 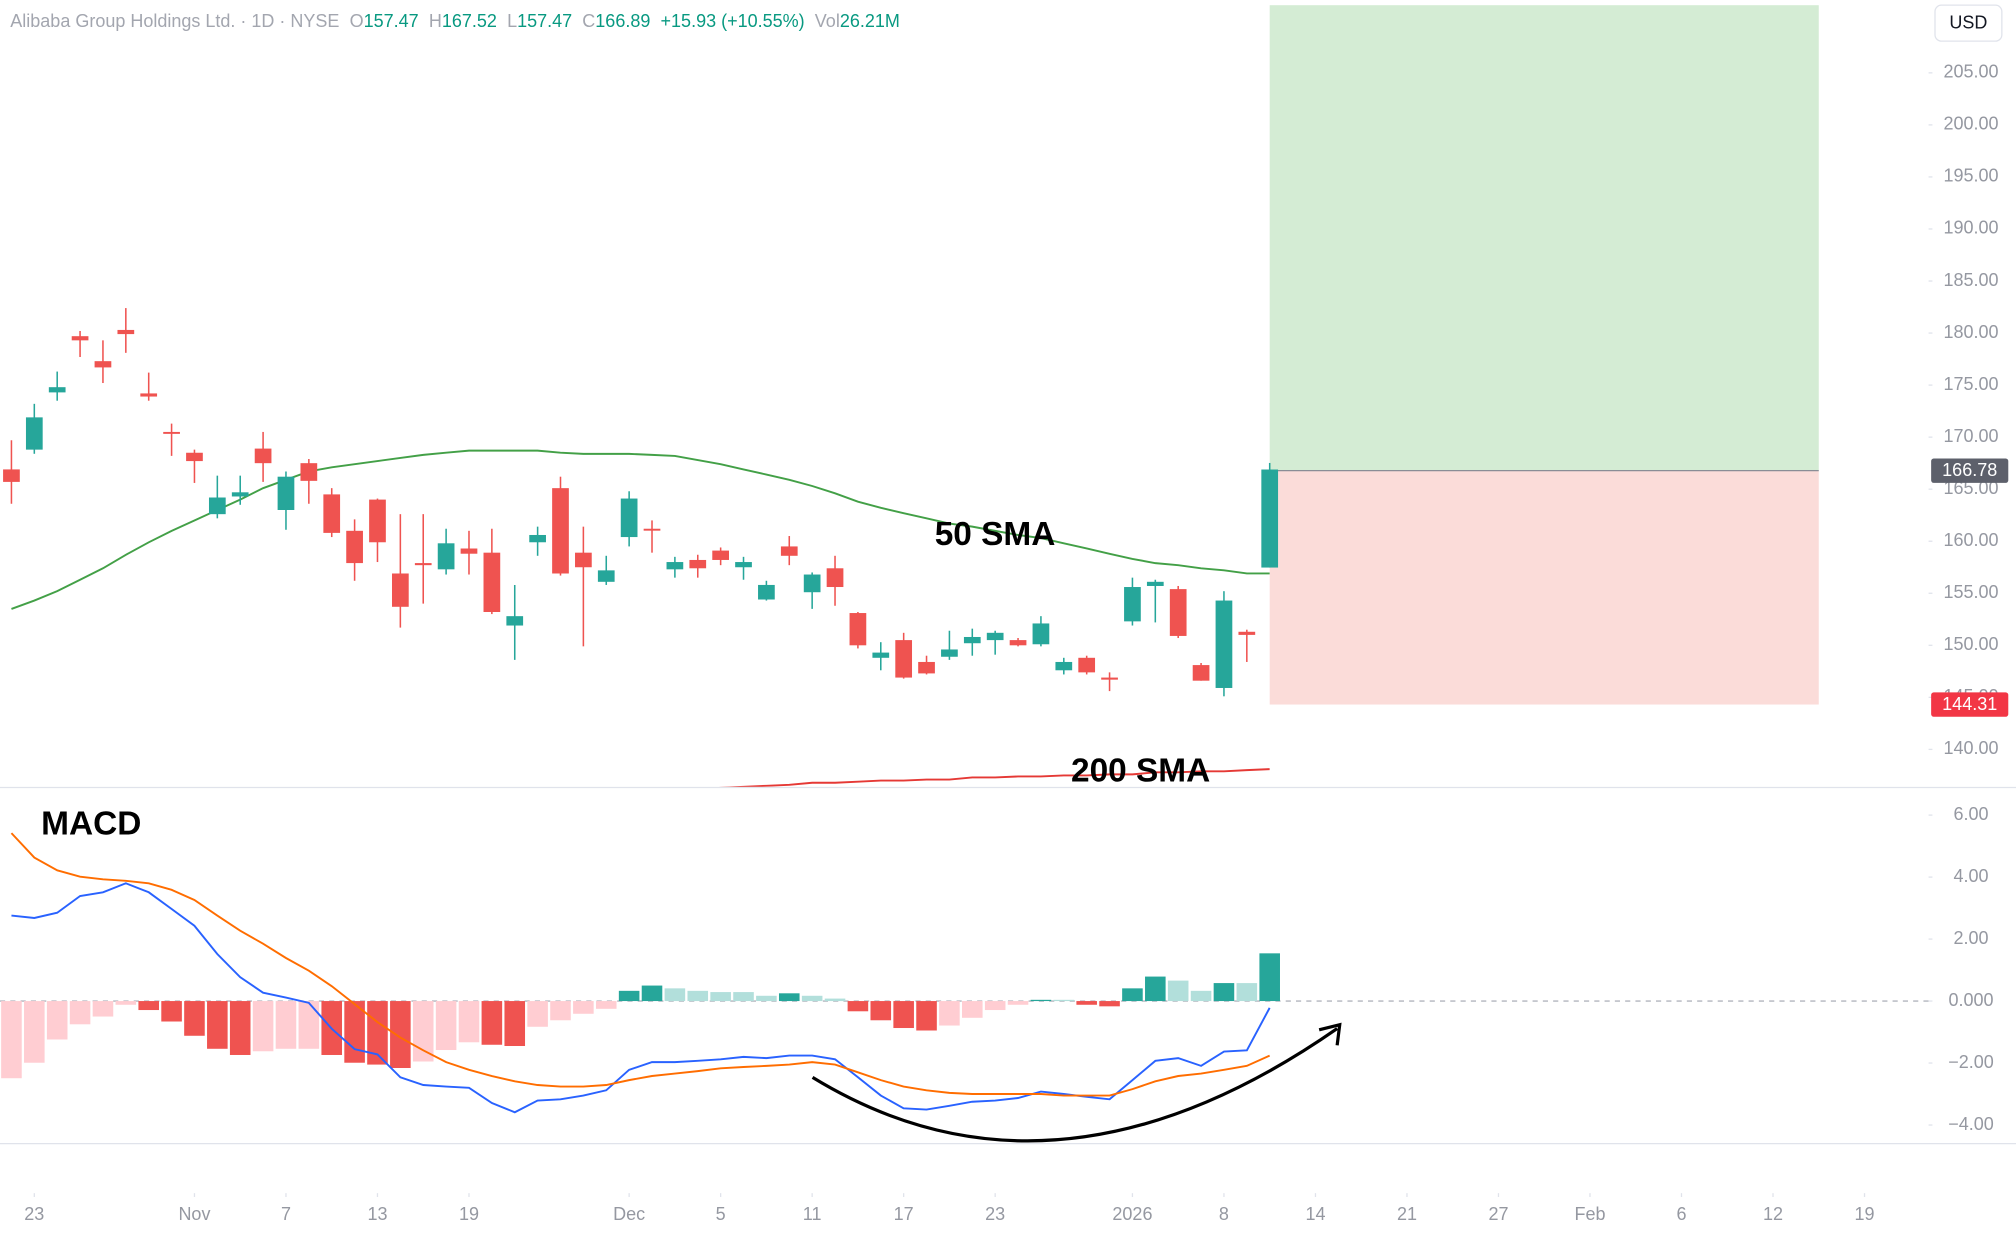 What do you see at coordinates (1970, 1000) in the screenshot?
I see `y-tick-label: 0.000` at bounding box center [1970, 1000].